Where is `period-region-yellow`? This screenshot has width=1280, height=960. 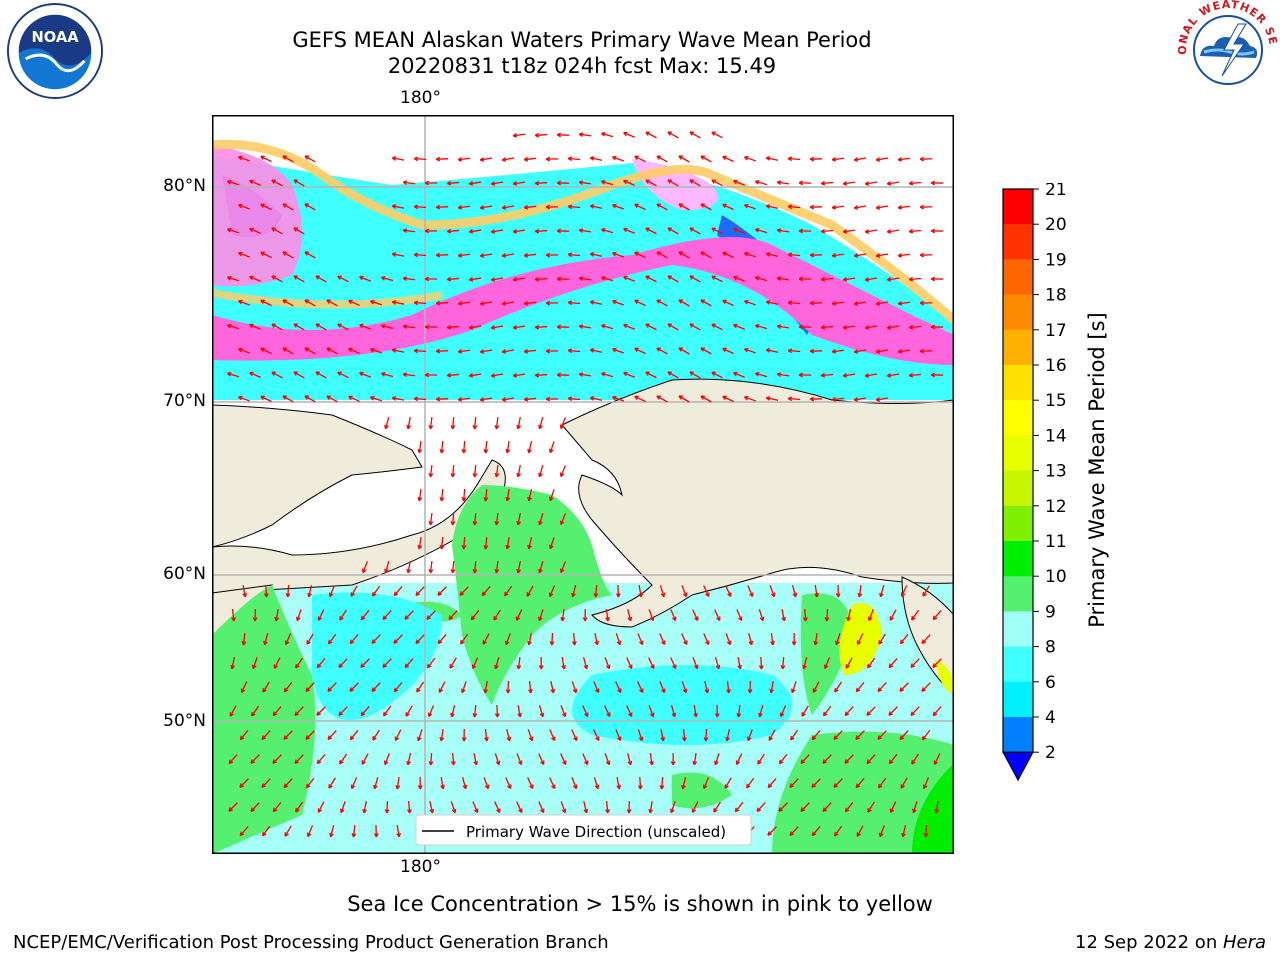
period-region-yellow is located at coordinates (944, 677).